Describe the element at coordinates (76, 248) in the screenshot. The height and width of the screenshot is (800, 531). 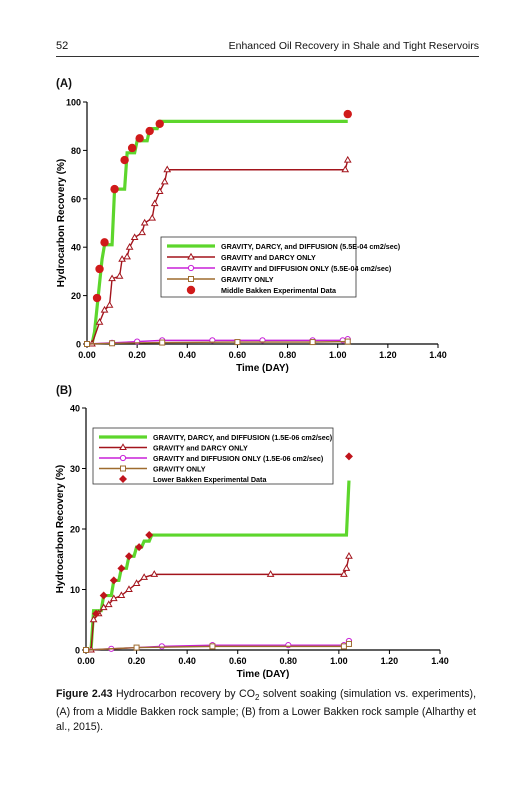
I see `a-y-tick-label: 40` at that location.